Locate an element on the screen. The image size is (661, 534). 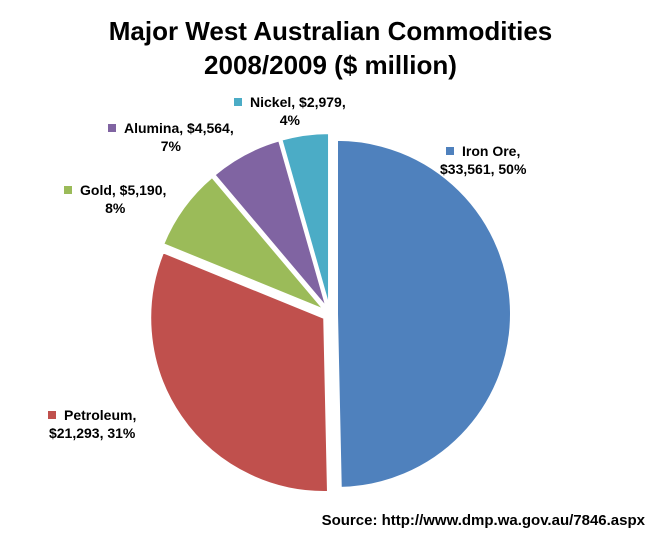
legend-key-iron-ore is located at coordinates (450, 151).